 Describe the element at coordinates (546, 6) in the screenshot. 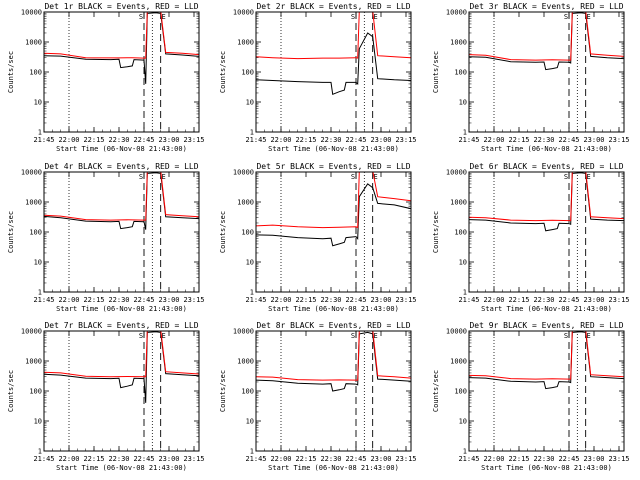

I see `panel-title: Det 3r BLACK = Events, RED = LLD` at that location.